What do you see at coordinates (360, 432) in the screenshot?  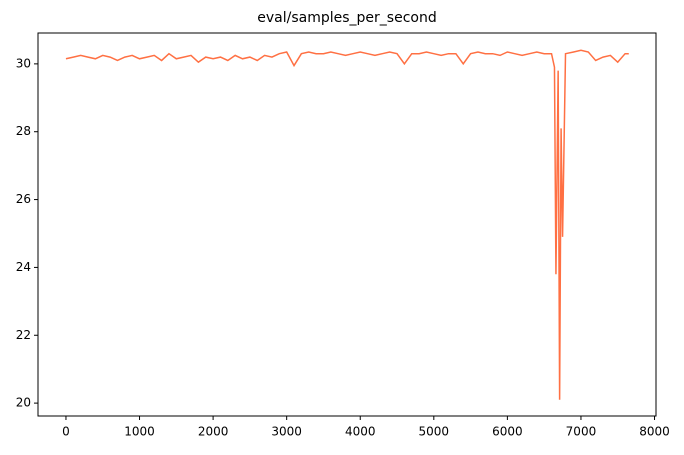 I see `x-tick-label: 4000` at bounding box center [360, 432].